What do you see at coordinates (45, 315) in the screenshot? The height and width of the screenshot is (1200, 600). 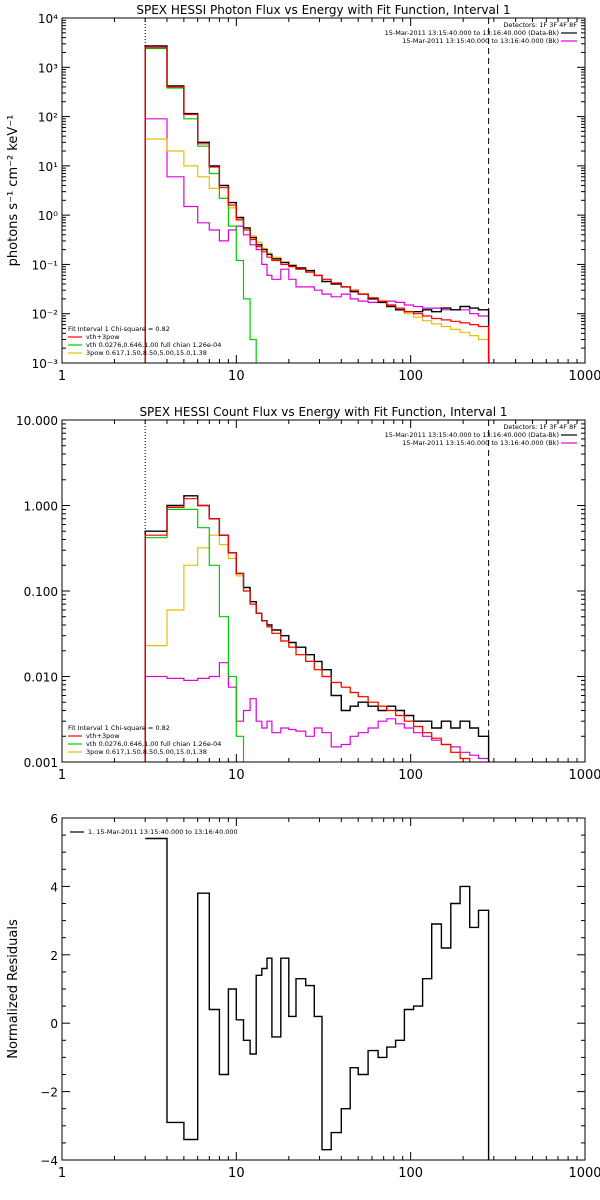 I see `y-tick-label: 10⁻²` at bounding box center [45, 315].